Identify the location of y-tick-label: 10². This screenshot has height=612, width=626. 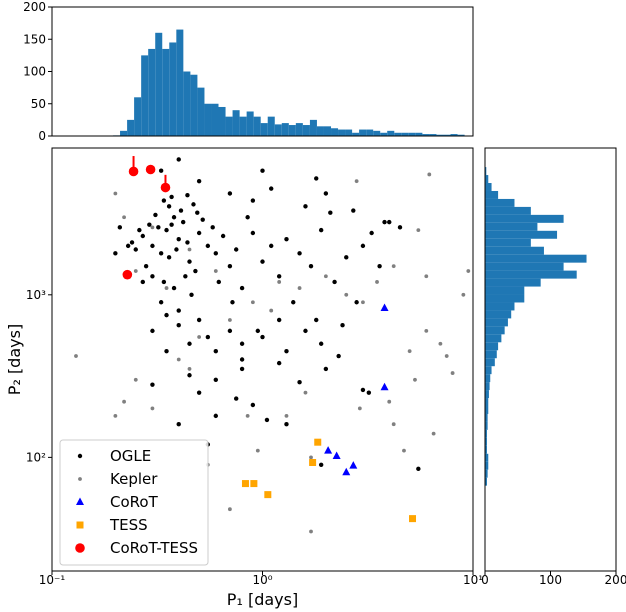
(36, 457).